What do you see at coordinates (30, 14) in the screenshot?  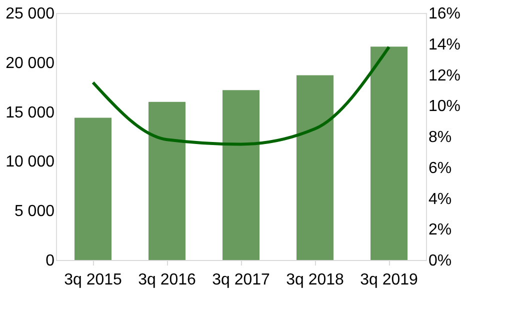 I see `y-tick-label: 25 000` at bounding box center [30, 14].